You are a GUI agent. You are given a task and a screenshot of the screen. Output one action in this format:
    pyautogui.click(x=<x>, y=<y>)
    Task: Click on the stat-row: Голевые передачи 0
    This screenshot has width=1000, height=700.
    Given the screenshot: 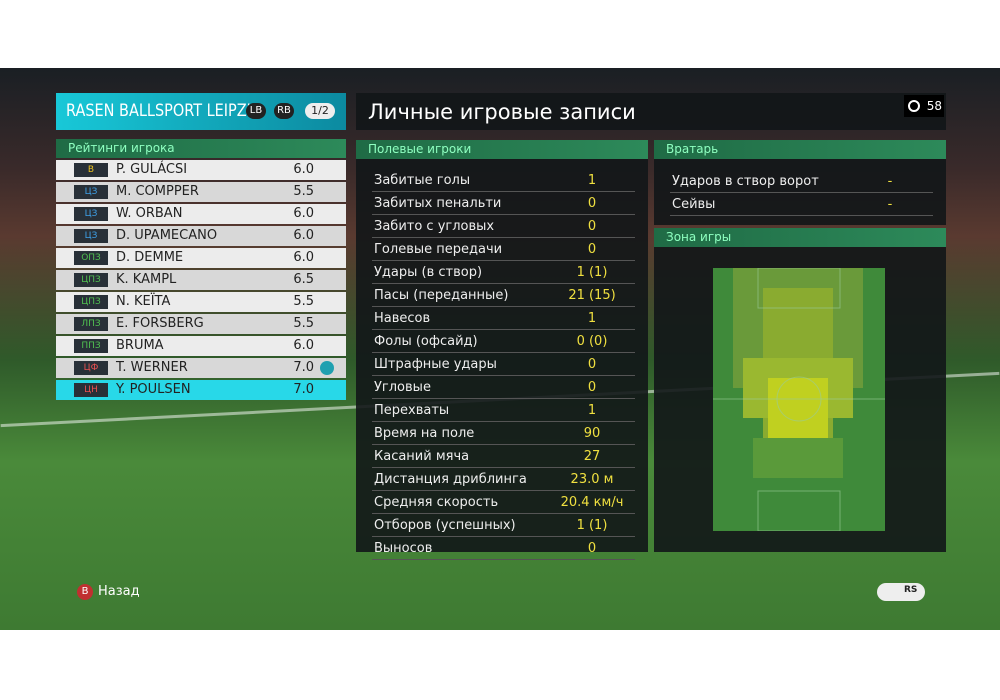 What is the action you would take?
    pyautogui.click(x=503, y=250)
    